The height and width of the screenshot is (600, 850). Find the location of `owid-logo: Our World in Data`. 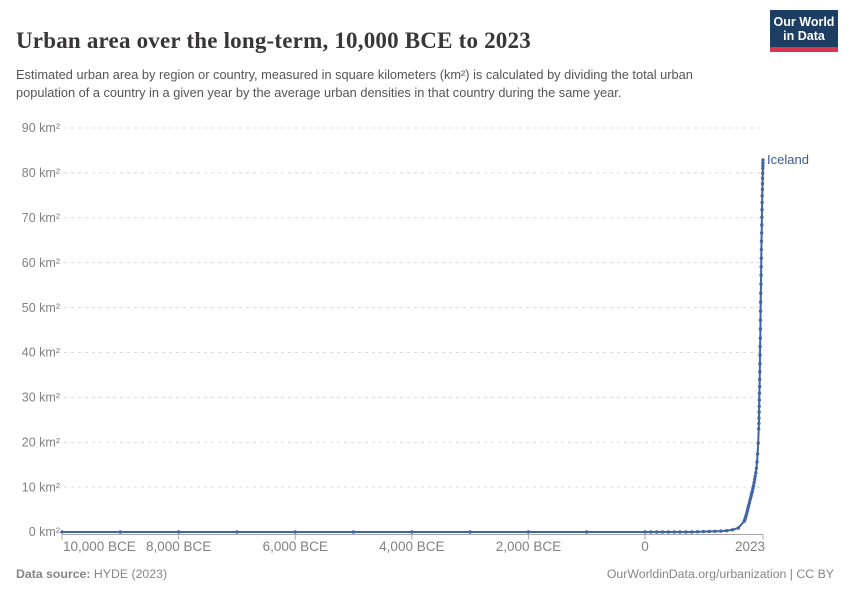

owid-logo: Our World in Data is located at coordinates (804, 31).